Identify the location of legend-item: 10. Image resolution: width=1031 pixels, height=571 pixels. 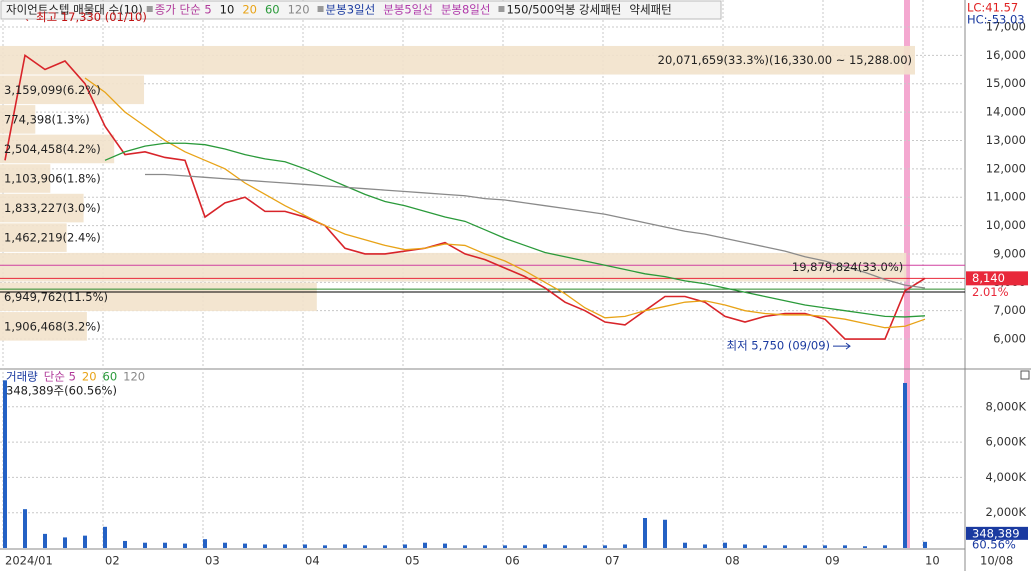
(227, 10).